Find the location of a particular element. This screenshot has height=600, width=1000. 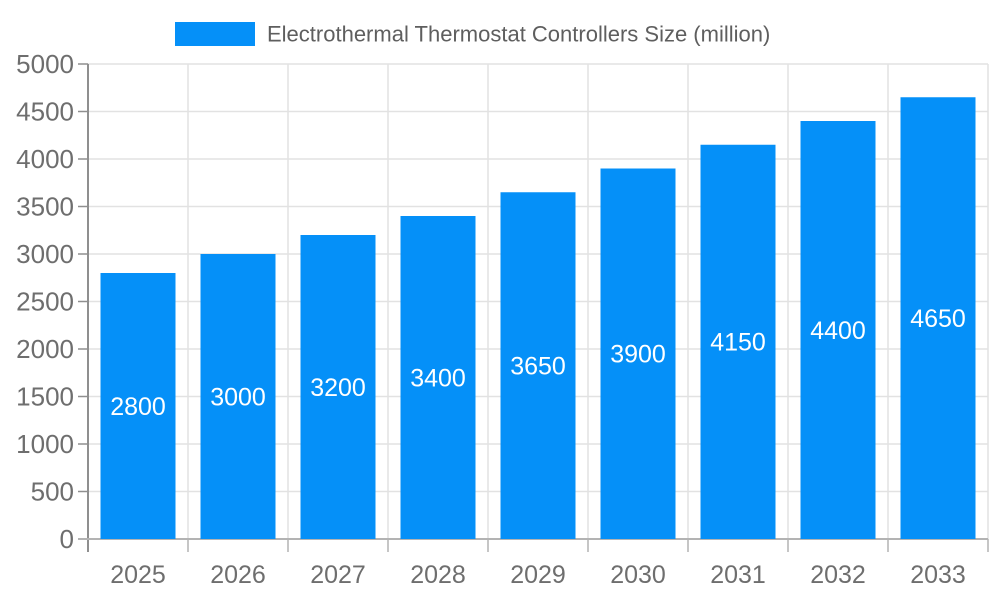

bar-value-label: 3650 is located at coordinates (538, 366).